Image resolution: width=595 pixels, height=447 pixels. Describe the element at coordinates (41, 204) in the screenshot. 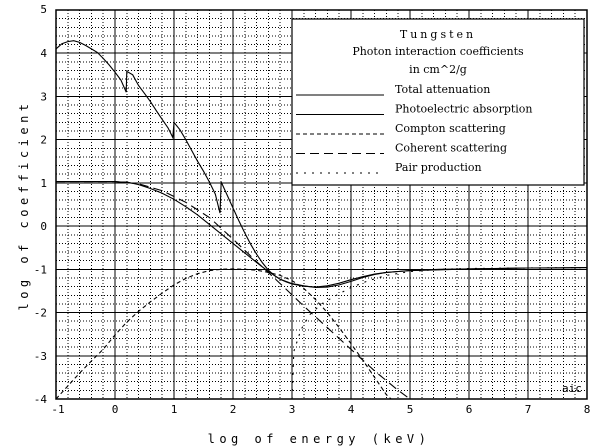

I see `y-tick-labels: 5 4 3 2 1 0 -1 -2 -3 -4` at that location.